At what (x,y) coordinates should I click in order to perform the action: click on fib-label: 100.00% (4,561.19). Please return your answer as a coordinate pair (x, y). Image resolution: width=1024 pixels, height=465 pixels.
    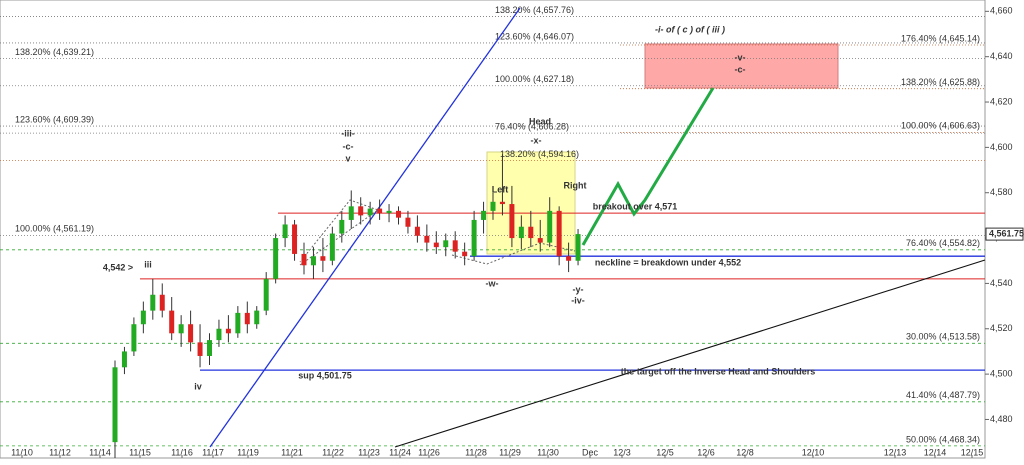
    Looking at the image, I should click on (54, 229).